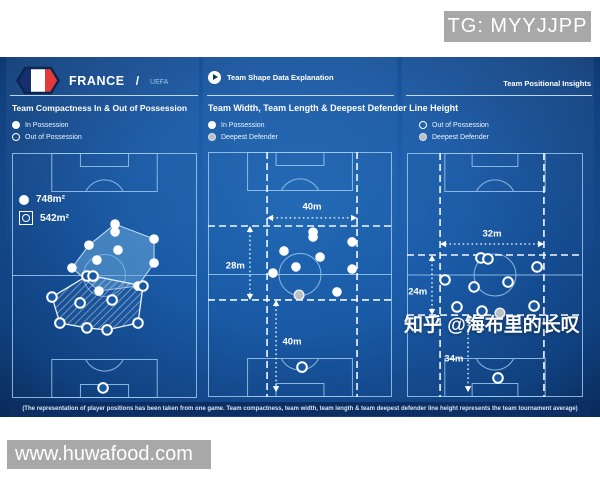 This screenshot has width=600, height=480. I want to click on team-name: FRANCE, so click(97, 80).